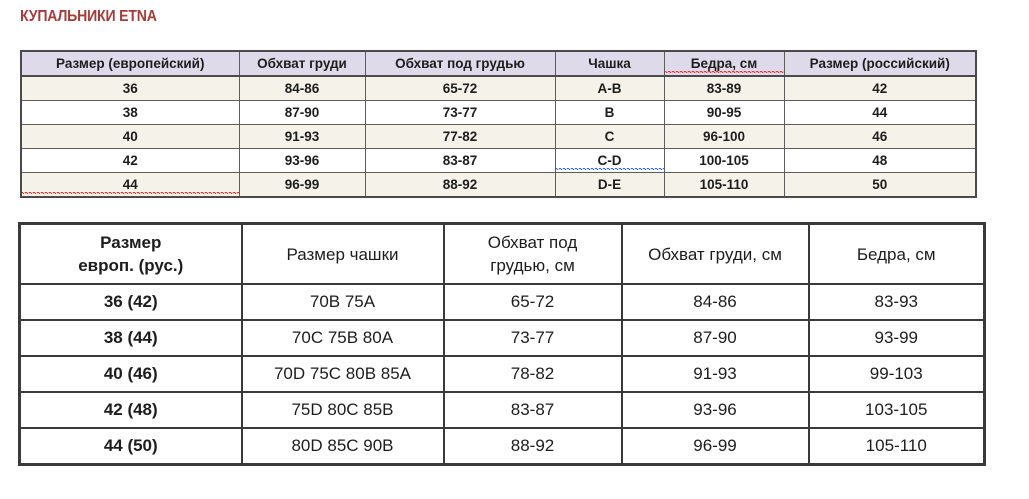 The image size is (1029, 499). Describe the element at coordinates (880, 160) in the screenshot. I see `cell-size-russian: 48` at that location.